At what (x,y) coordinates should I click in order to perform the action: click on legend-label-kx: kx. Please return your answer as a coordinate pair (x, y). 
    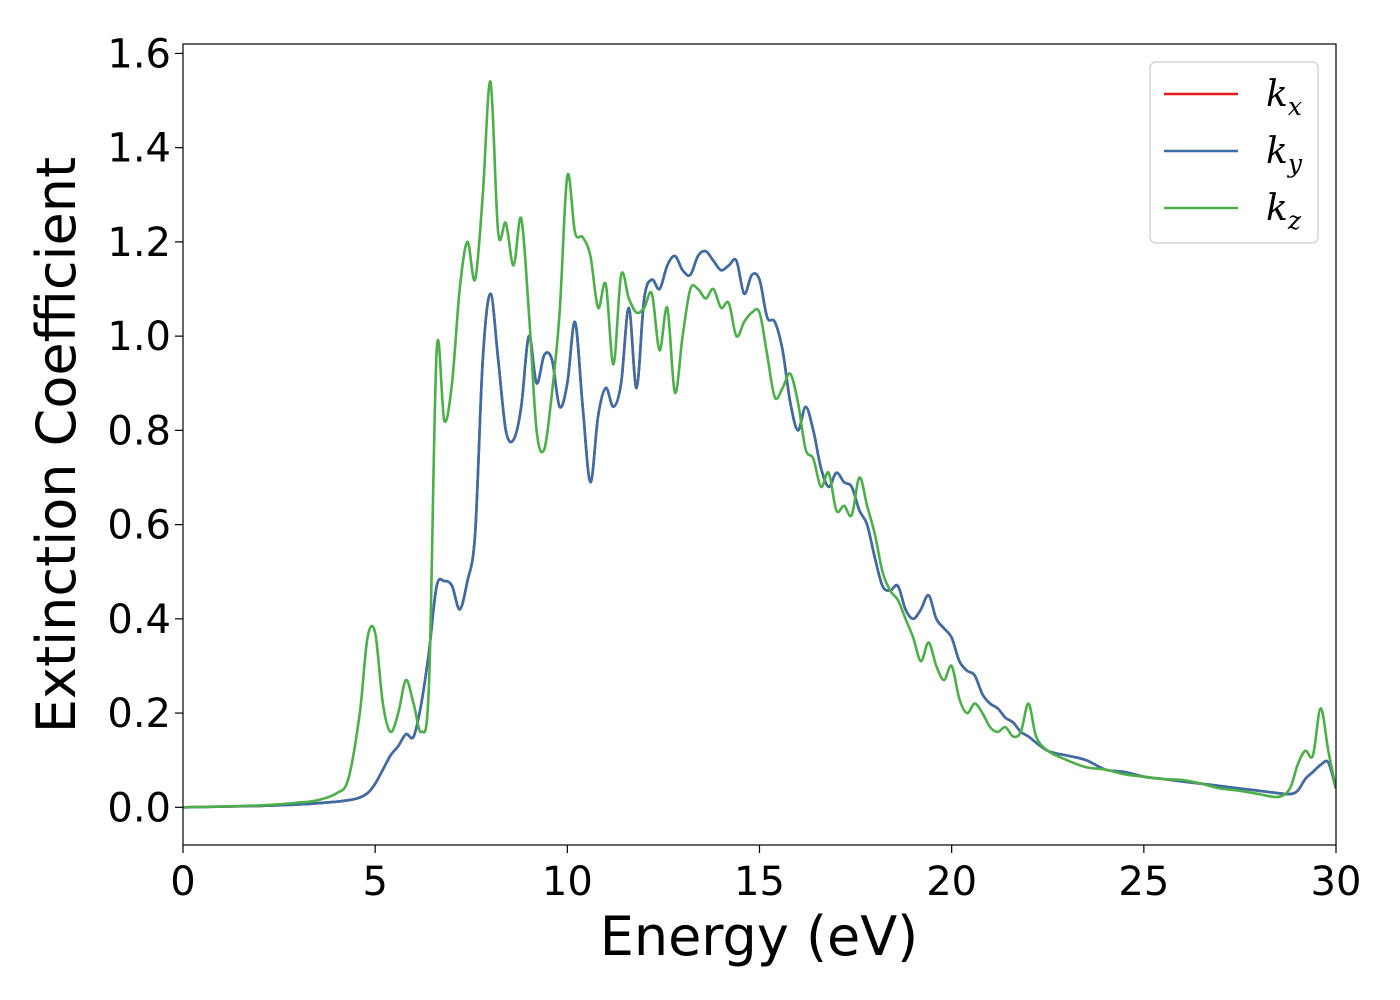
    Looking at the image, I should click on (1284, 97).